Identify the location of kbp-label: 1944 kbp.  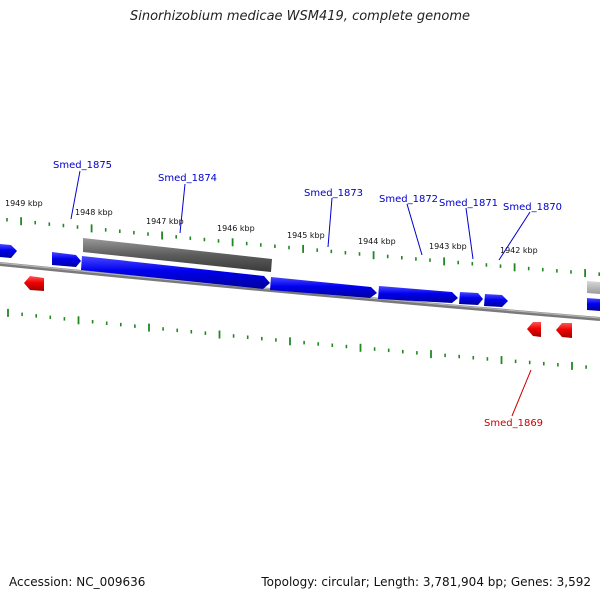
(377, 241).